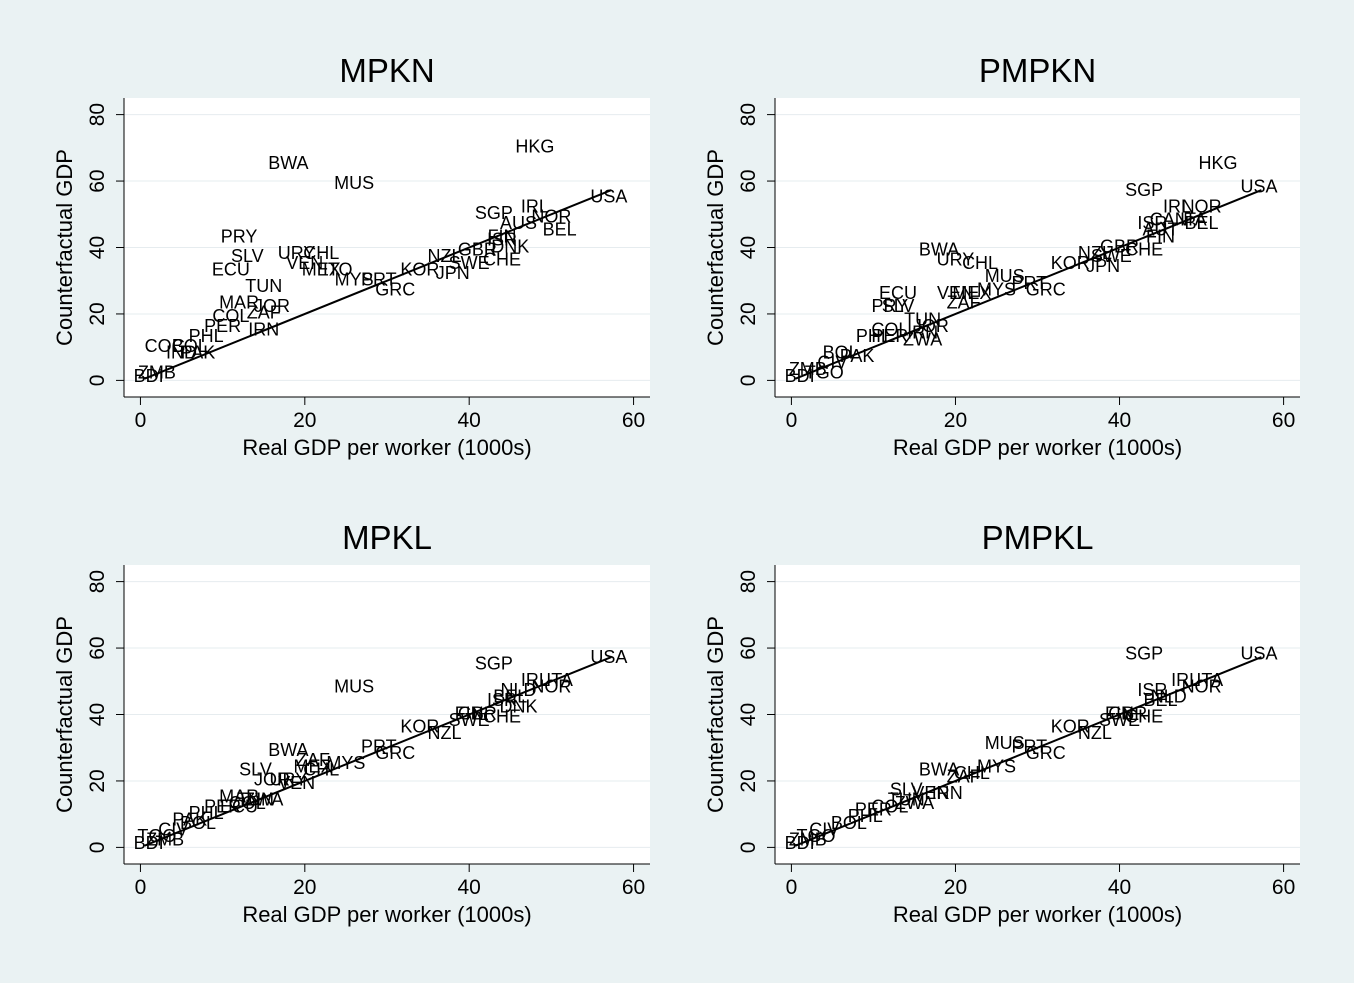  I want to click on point-label-zmb: ZMB, so click(165, 839).